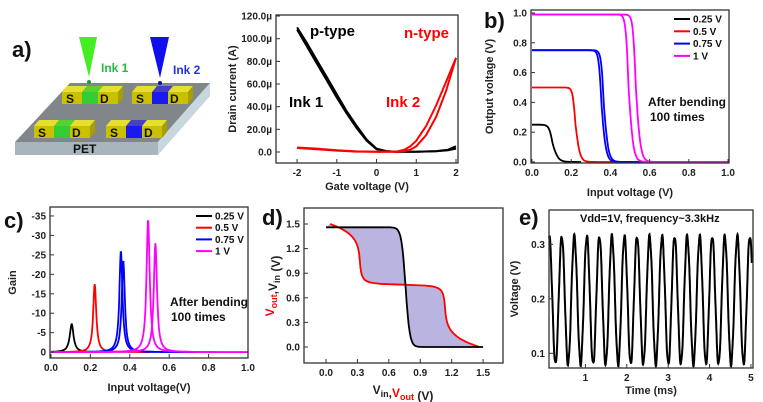 Image resolution: width=763 pixels, height=402 pixels. Describe the element at coordinates (651, 391) in the screenshot. I see `x-axis-label: Time (ms)` at that location.